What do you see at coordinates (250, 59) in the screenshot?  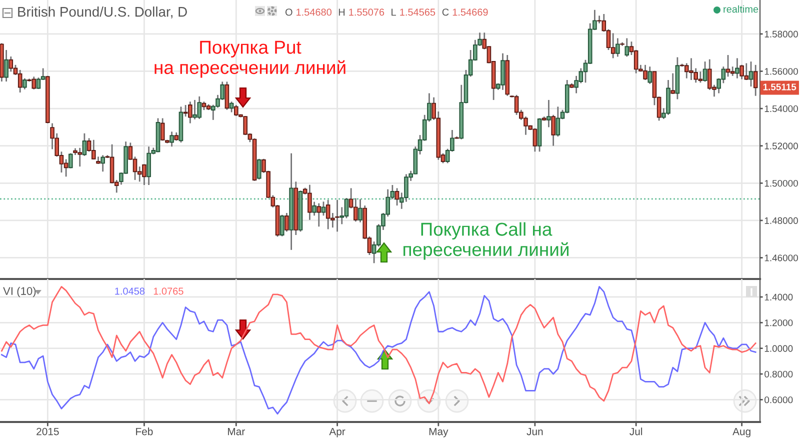 I see `annotation: Покупка Put на пересечении линий` at bounding box center [250, 59].